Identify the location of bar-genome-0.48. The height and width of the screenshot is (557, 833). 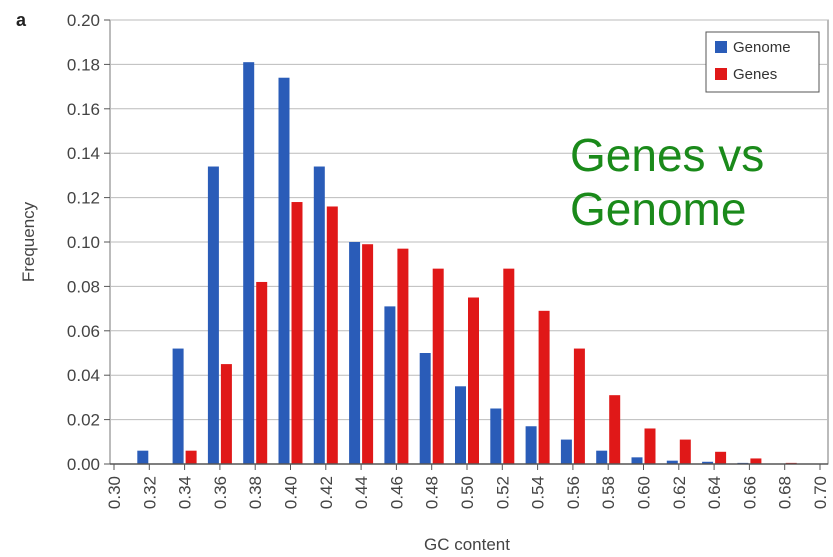
(425, 408).